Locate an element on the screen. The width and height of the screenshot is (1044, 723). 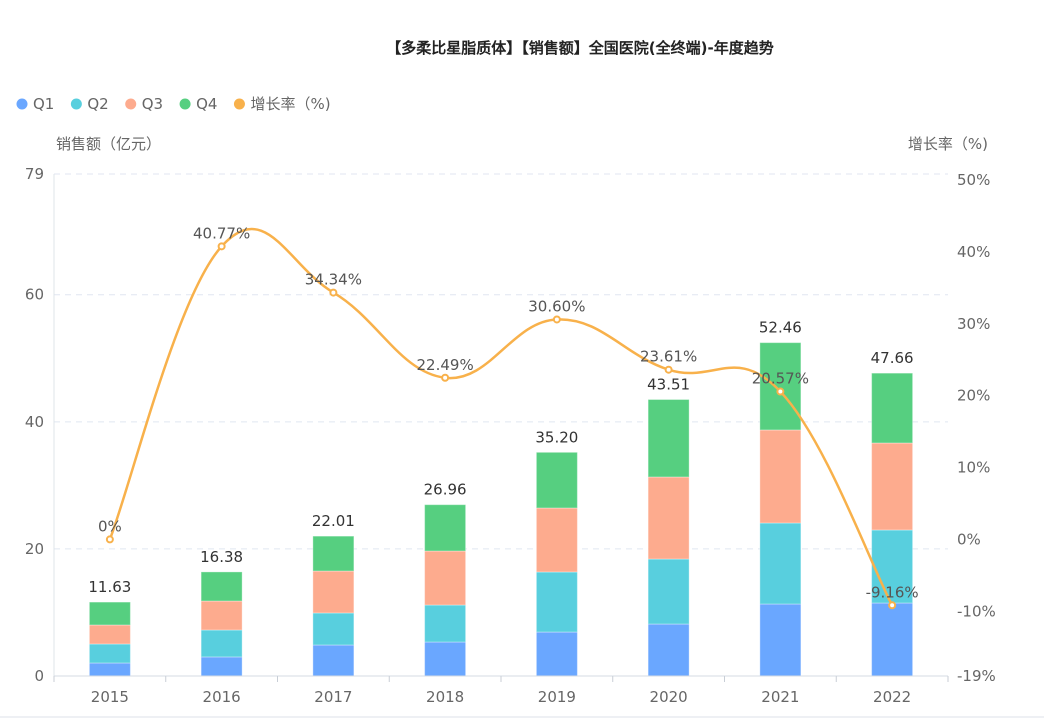
x-tick-label: 2015 is located at coordinates (110, 697).